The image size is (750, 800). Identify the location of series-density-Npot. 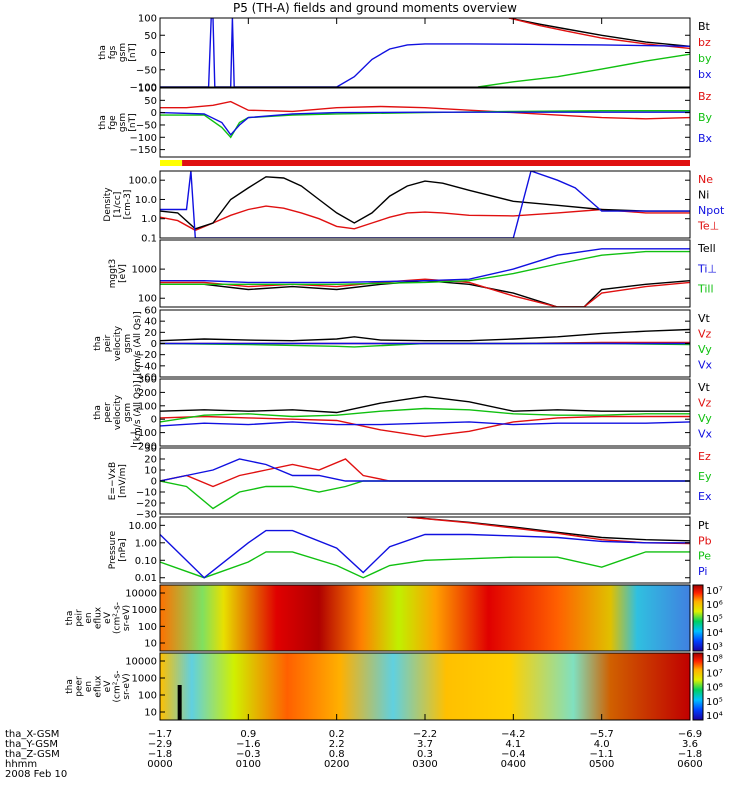
(425, 204).